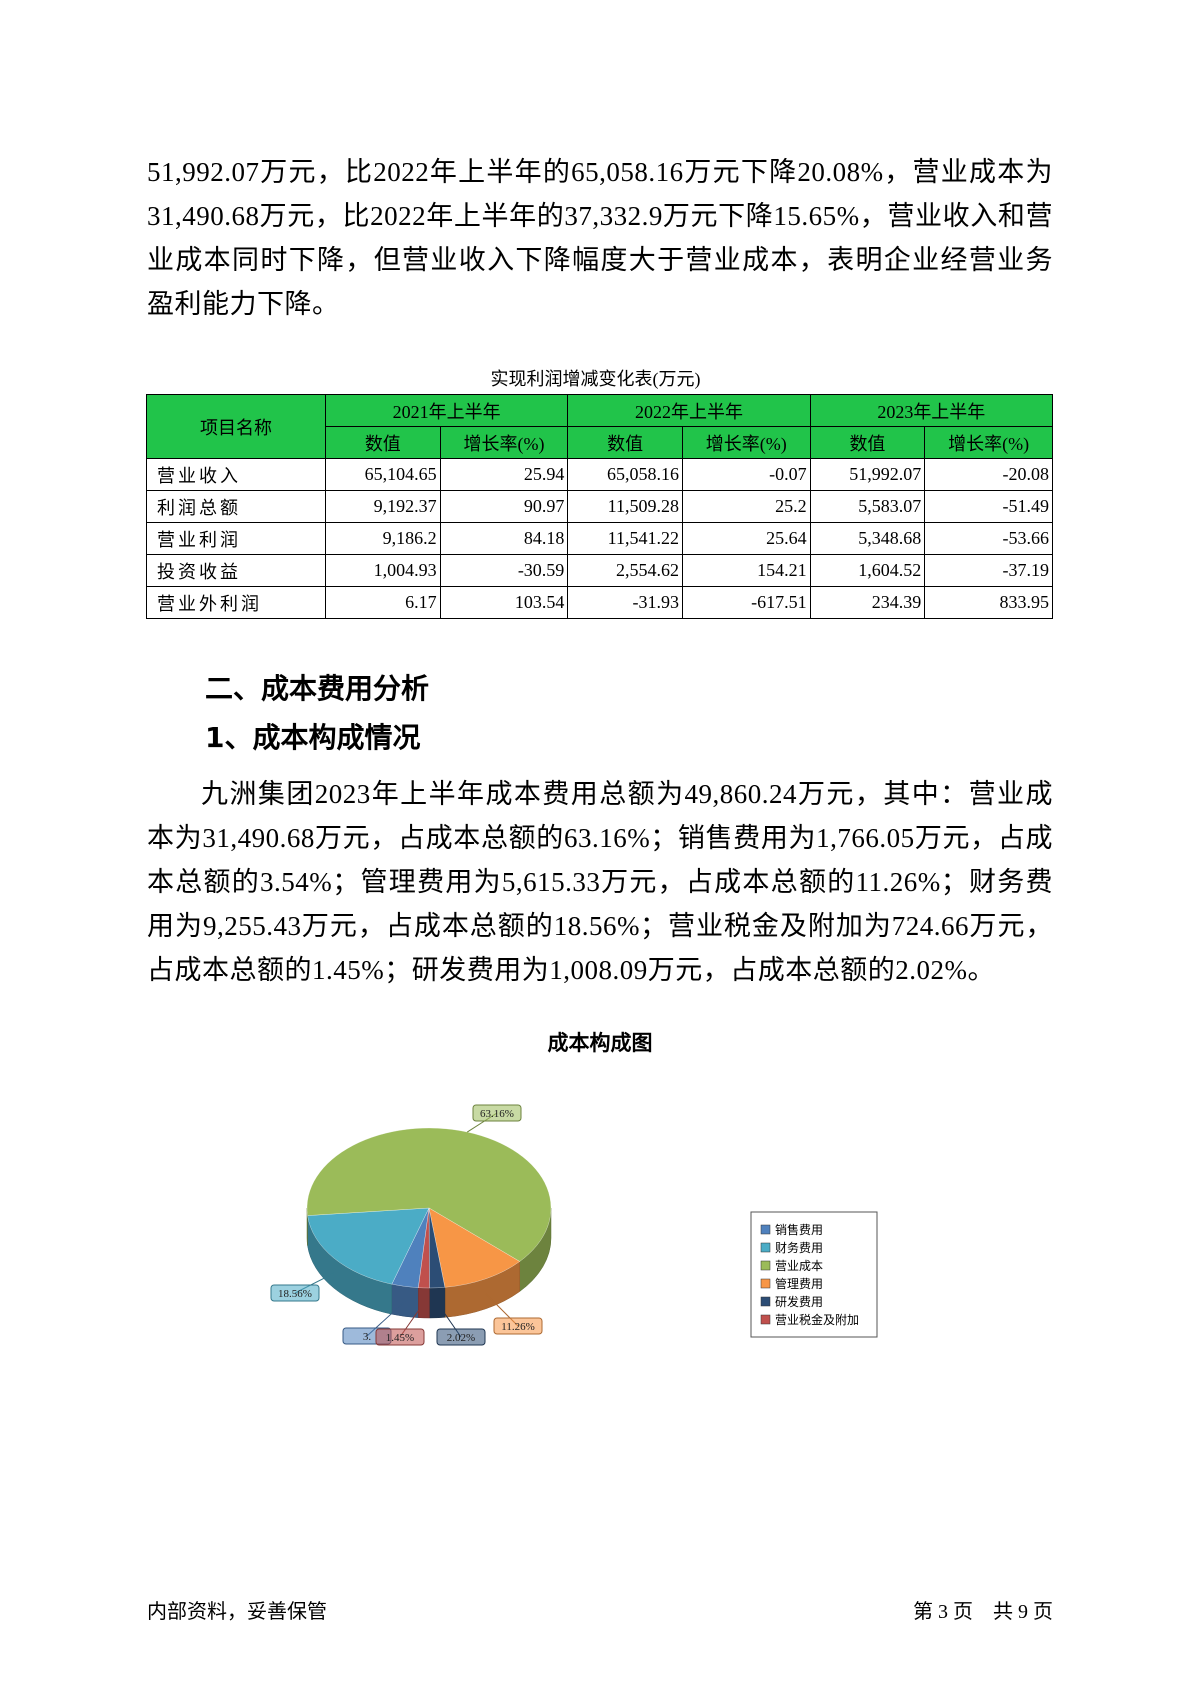 The width and height of the screenshot is (1191, 1684). I want to click on header-cell: 2023年上半年, so click(931, 410).